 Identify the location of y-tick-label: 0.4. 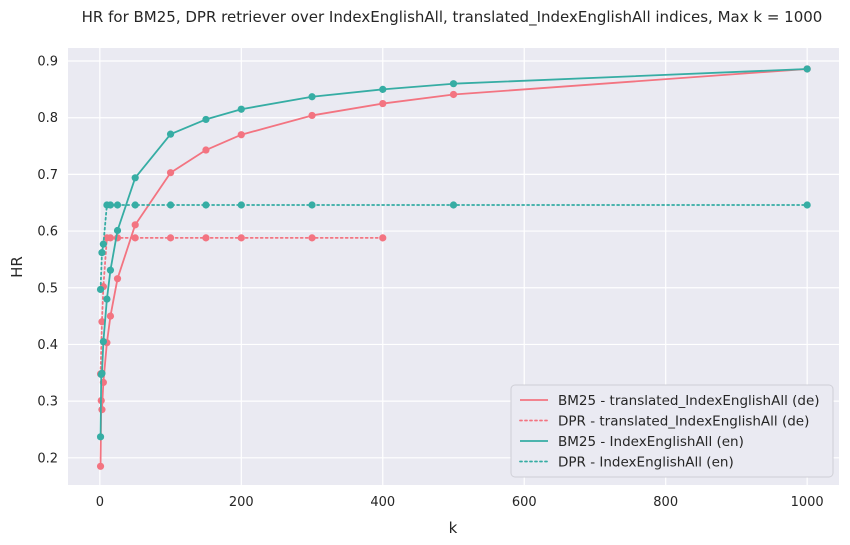
(47, 345).